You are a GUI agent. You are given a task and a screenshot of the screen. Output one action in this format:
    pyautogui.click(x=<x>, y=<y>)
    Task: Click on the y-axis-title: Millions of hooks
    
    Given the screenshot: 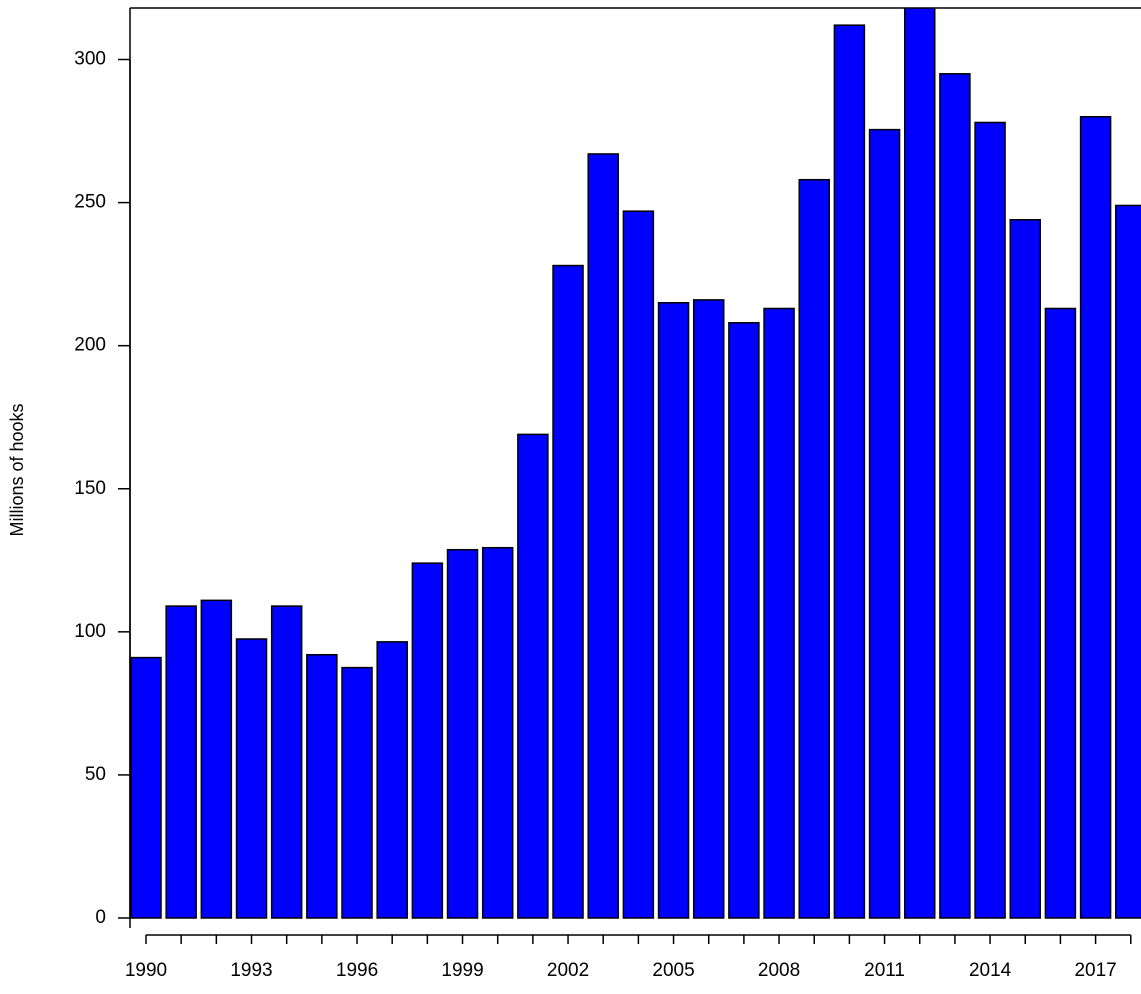 What is the action you would take?
    pyautogui.click(x=17, y=469)
    